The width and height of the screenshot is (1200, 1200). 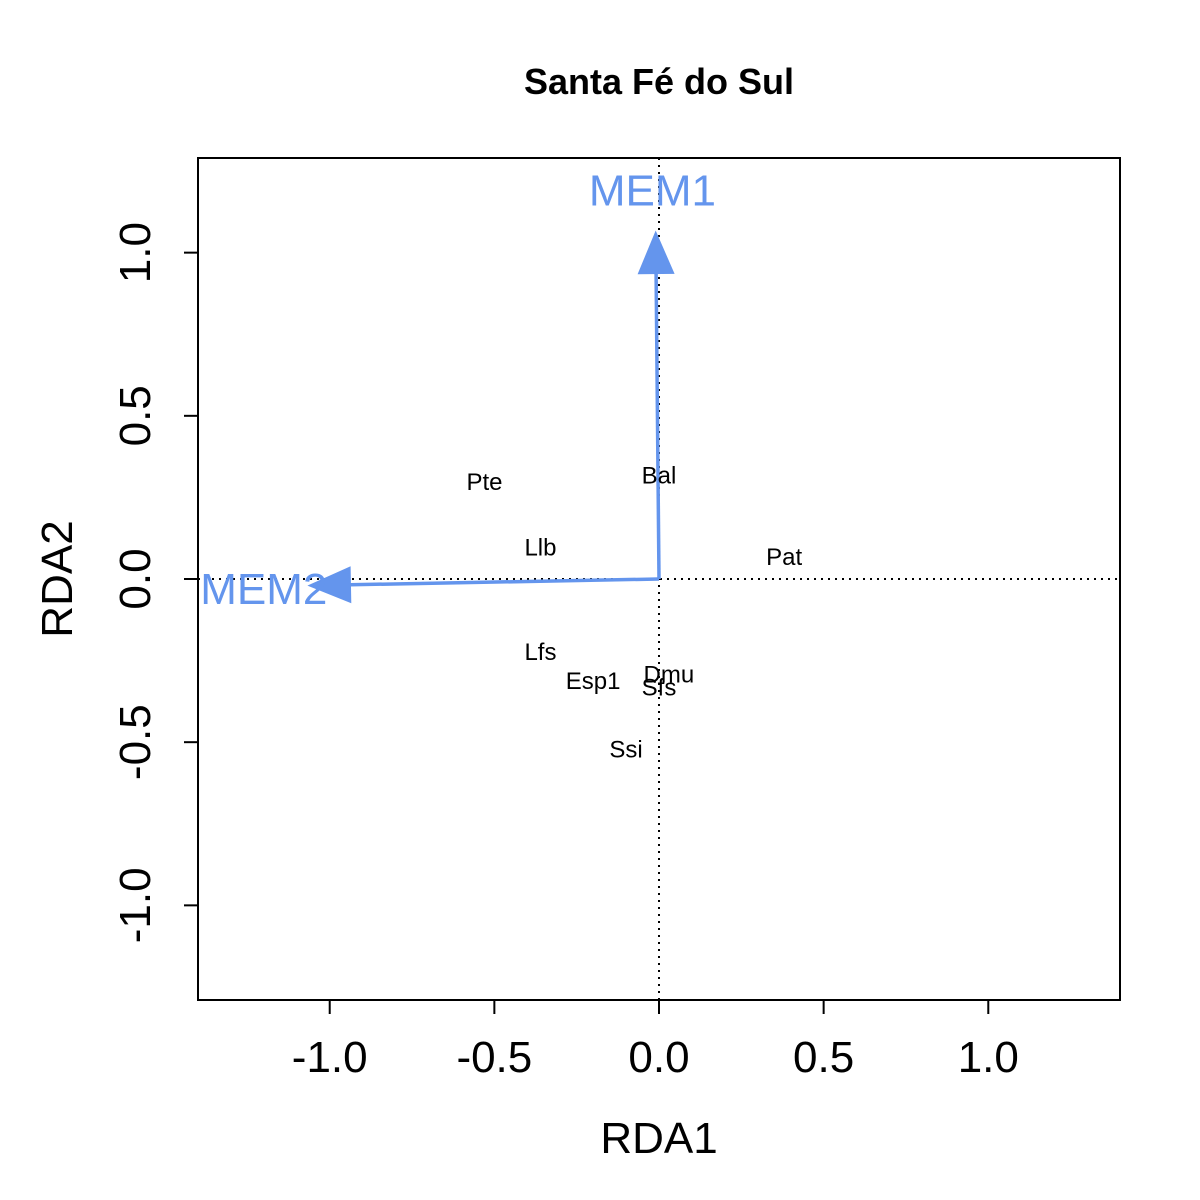 What do you see at coordinates (330, 1057) in the screenshot?
I see `x-tick-label: -1.0` at bounding box center [330, 1057].